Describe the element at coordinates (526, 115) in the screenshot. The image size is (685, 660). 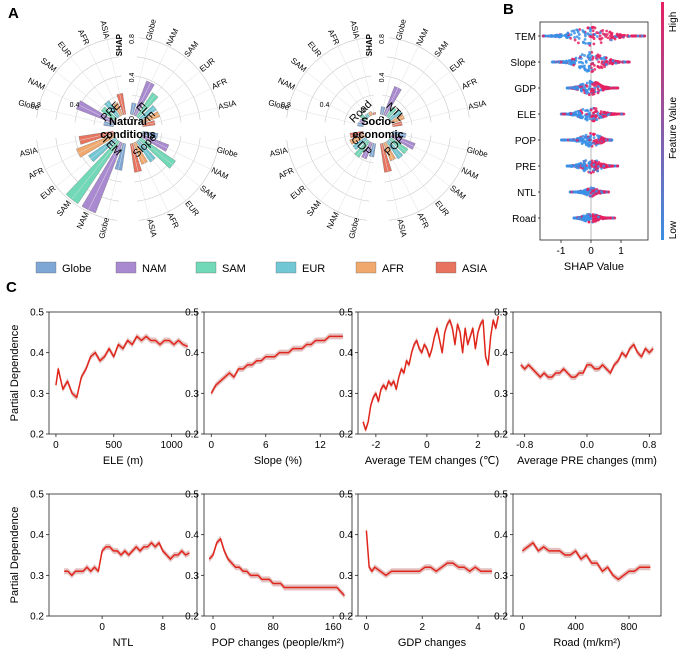
I see `feature-label: ELE` at that location.